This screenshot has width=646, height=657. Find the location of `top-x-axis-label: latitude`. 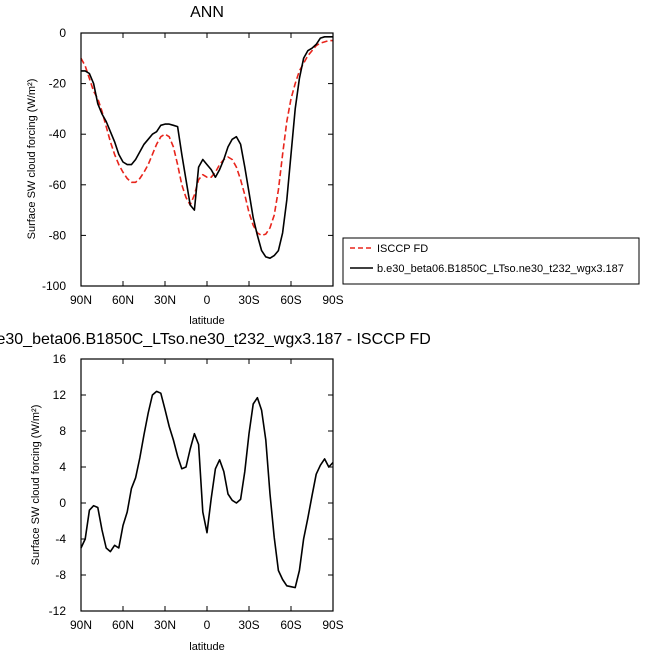

top-x-axis-label: latitude is located at coordinates (206, 321).